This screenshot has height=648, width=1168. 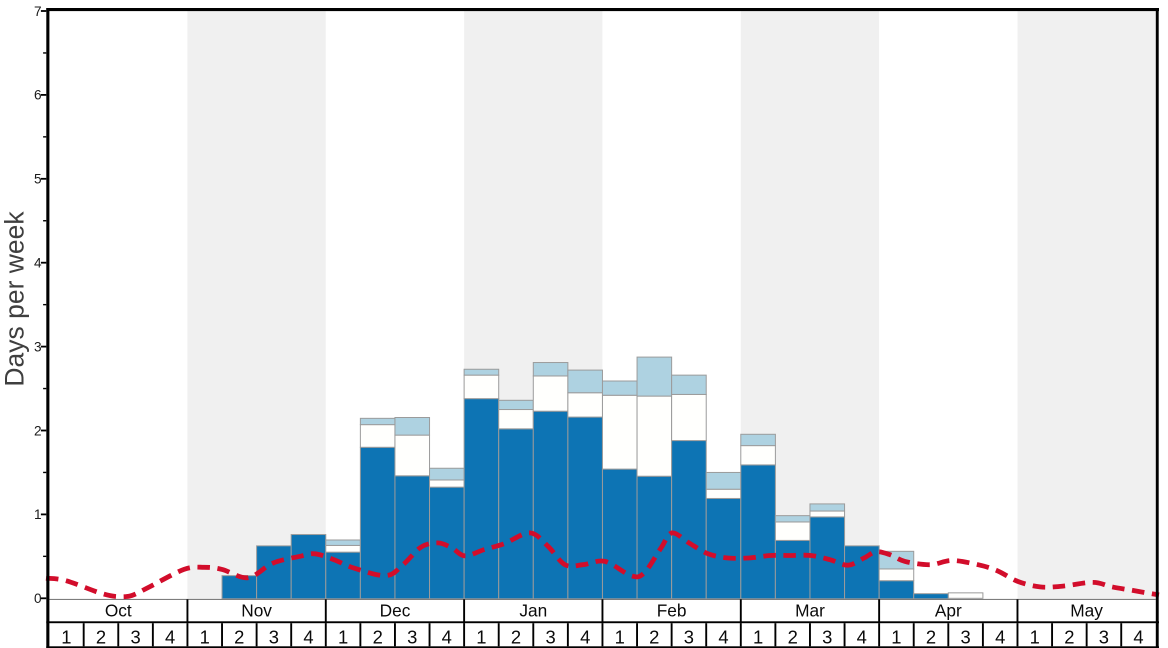 What do you see at coordinates (672, 610) in the screenshot?
I see `svg-text: Feb` at bounding box center [672, 610].